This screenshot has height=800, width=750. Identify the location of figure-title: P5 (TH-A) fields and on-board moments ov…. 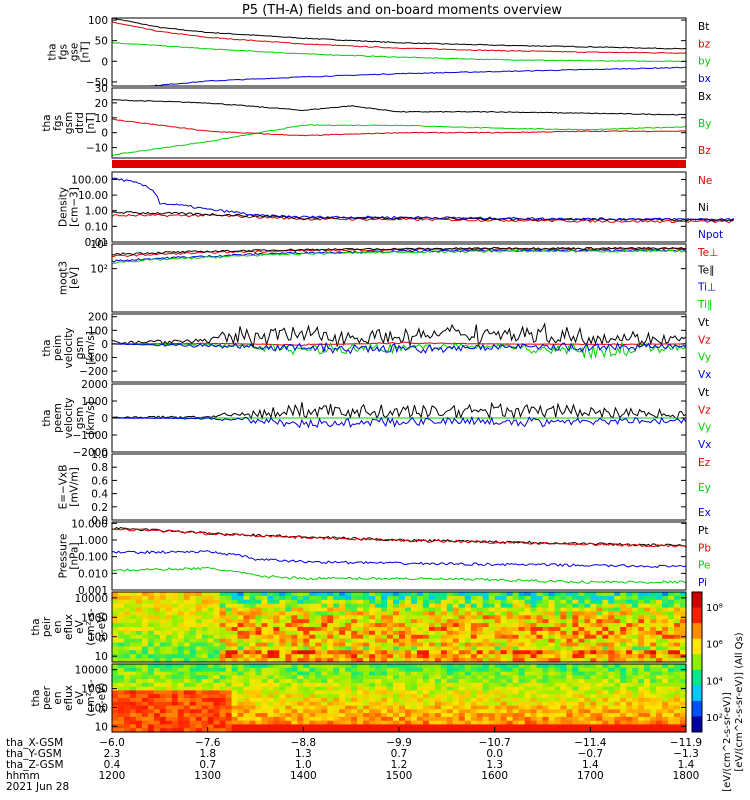
(402, 10).